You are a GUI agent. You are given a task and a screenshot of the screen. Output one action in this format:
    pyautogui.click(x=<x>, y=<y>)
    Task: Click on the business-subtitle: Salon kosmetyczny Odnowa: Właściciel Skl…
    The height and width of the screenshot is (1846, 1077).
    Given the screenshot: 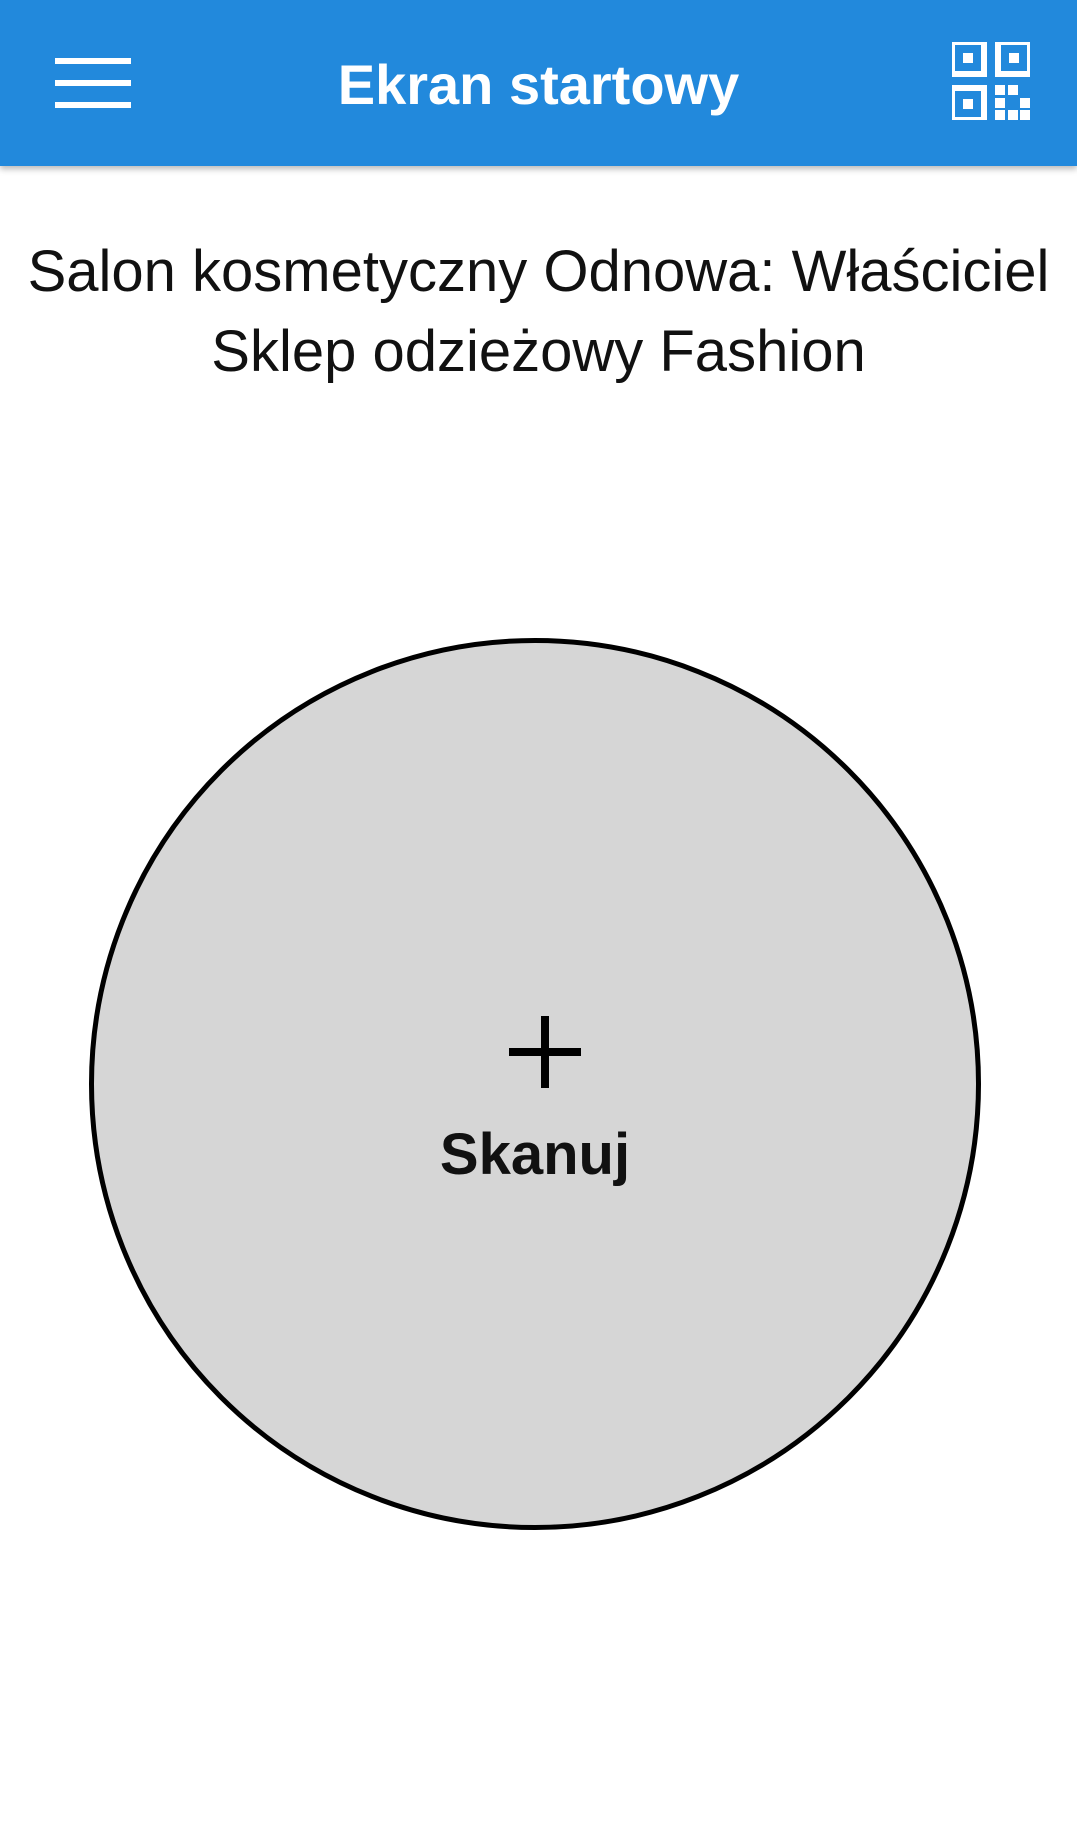 What is the action you would take?
    pyautogui.click(x=538, y=312)
    